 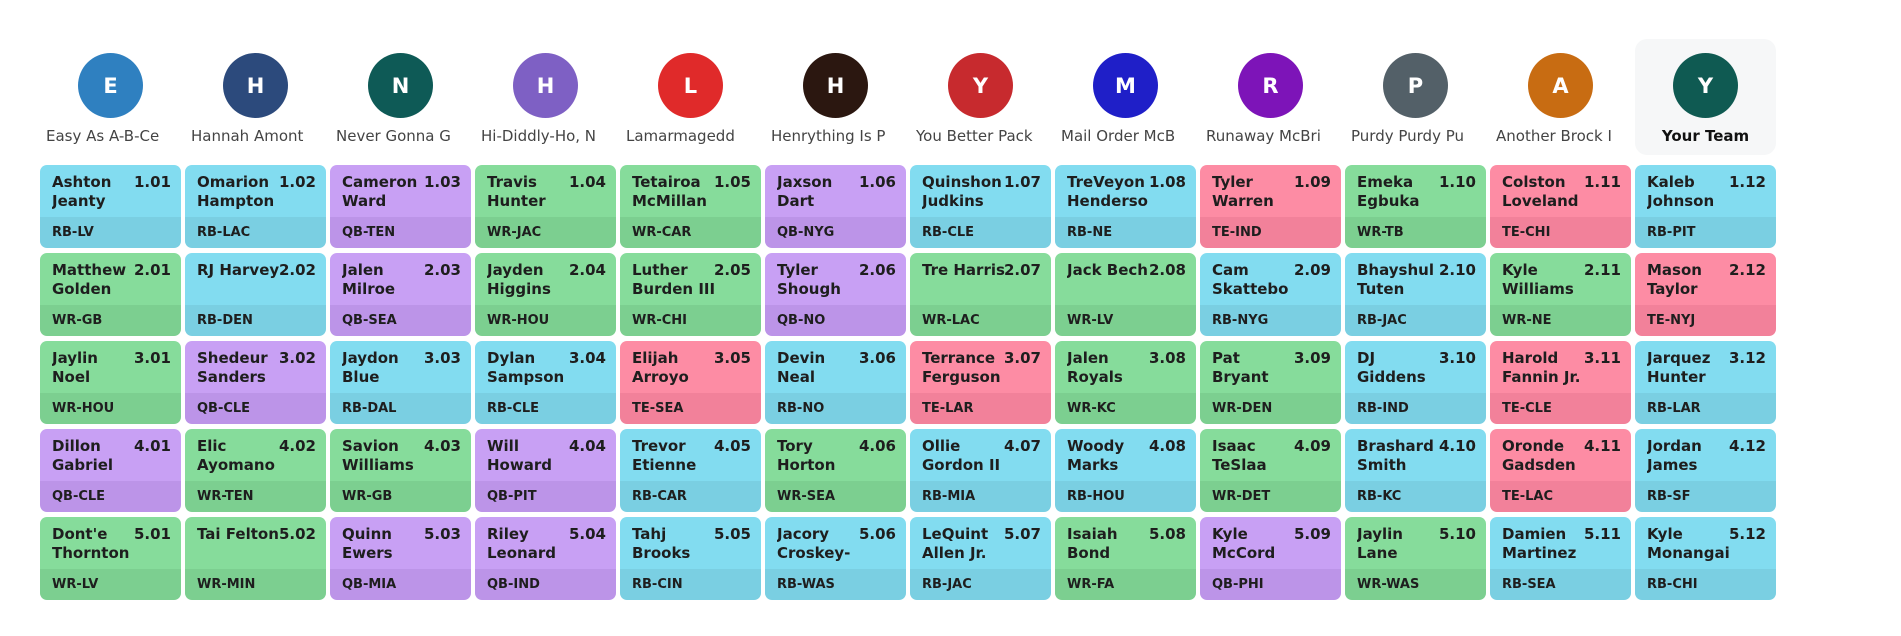 I want to click on pick-card: Jalen Royals 3.08 WR-KC, so click(x=1125, y=382).